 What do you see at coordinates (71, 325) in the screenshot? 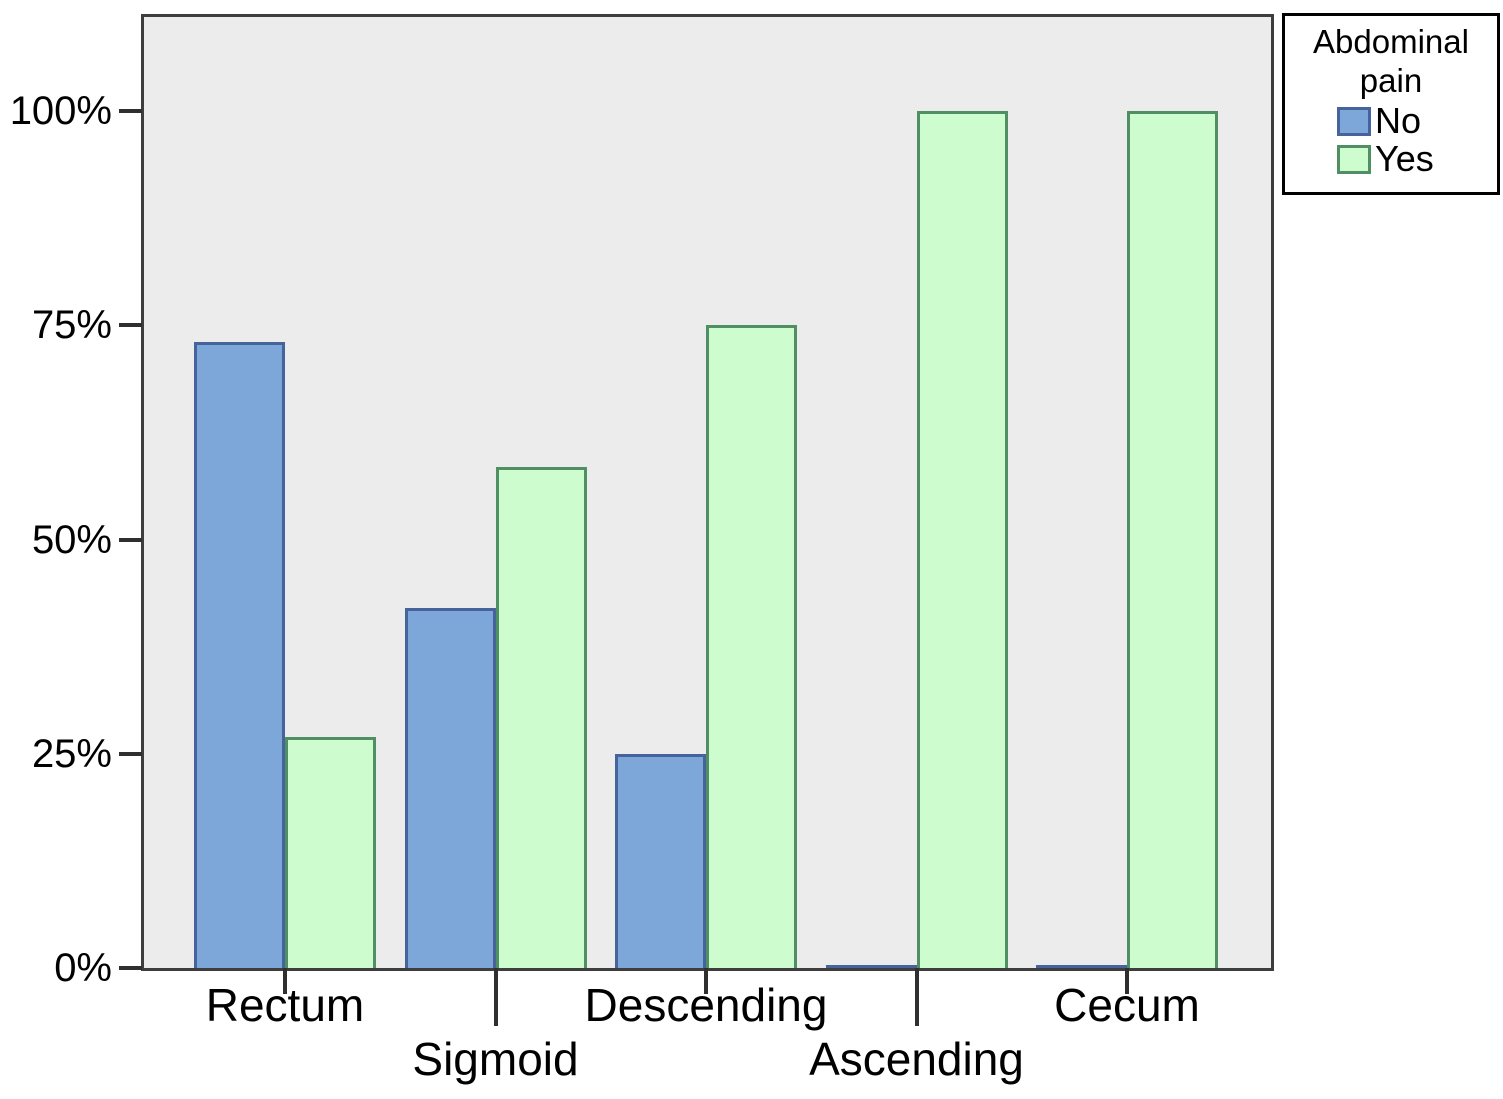
I see `y-tick-label-75: 75%` at bounding box center [71, 325].